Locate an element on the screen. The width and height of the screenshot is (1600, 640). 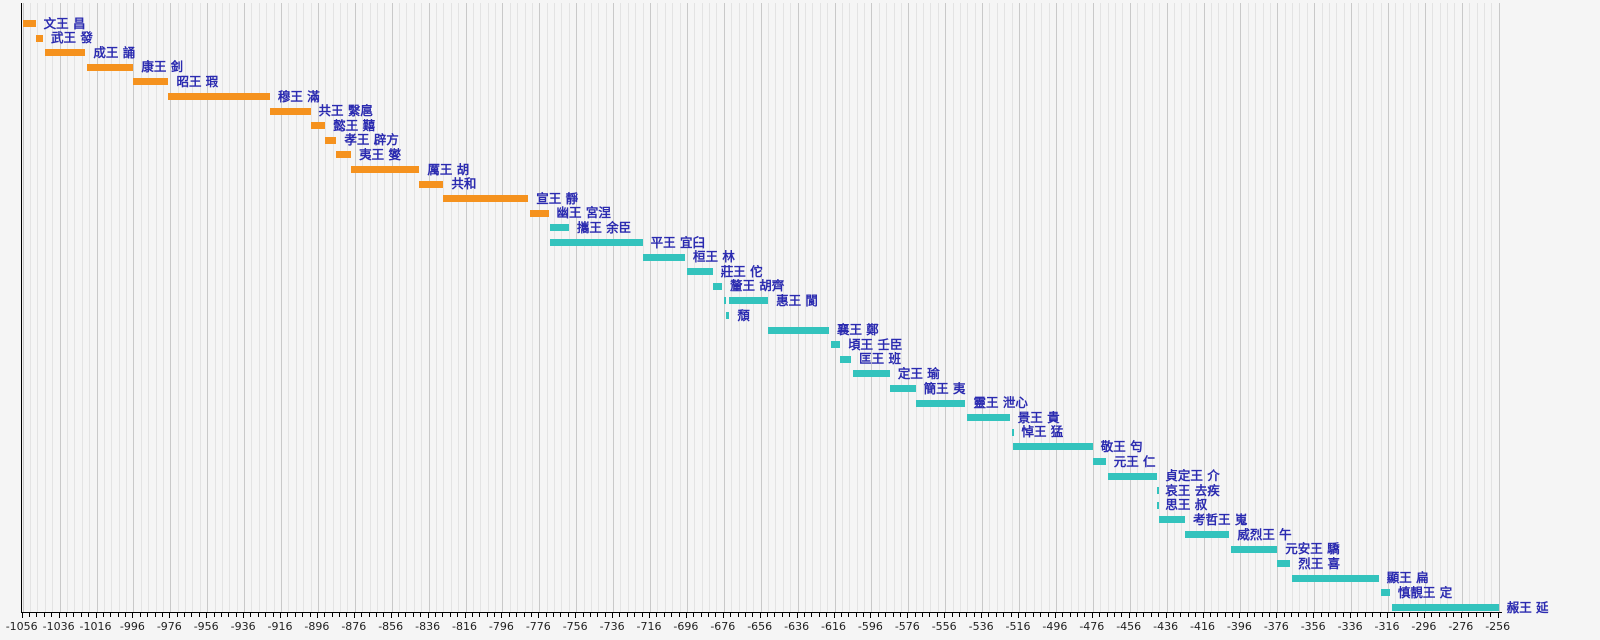
king-label: 哀王 去疾 is located at coordinates (1192, 490).